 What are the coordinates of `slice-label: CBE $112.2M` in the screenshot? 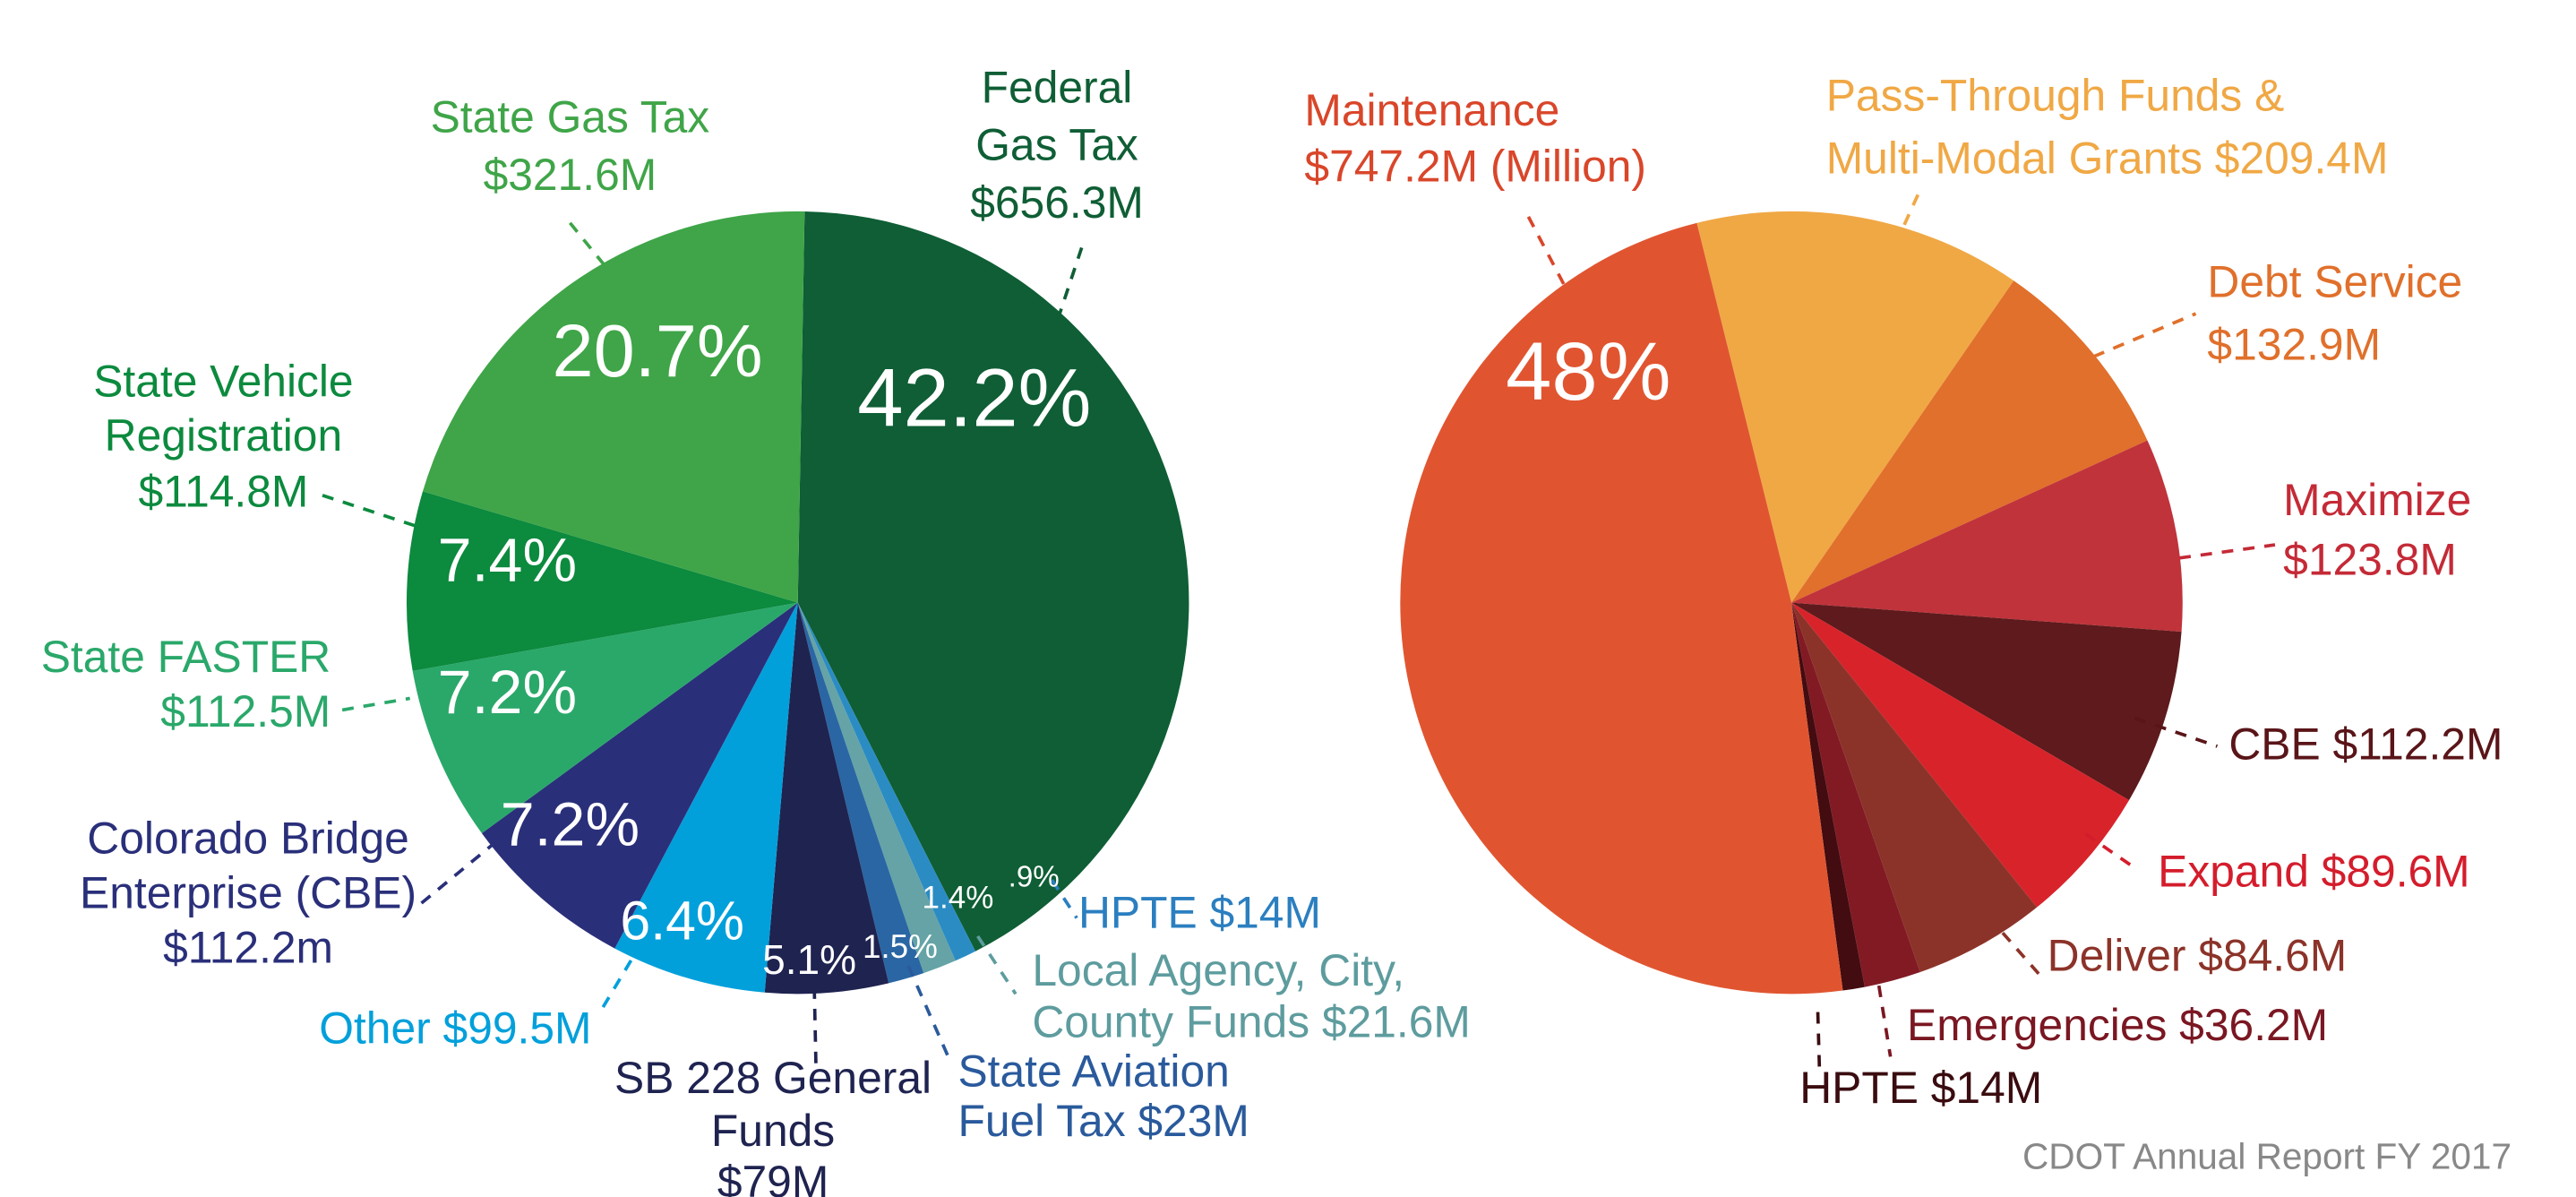 It's located at (2365, 744).